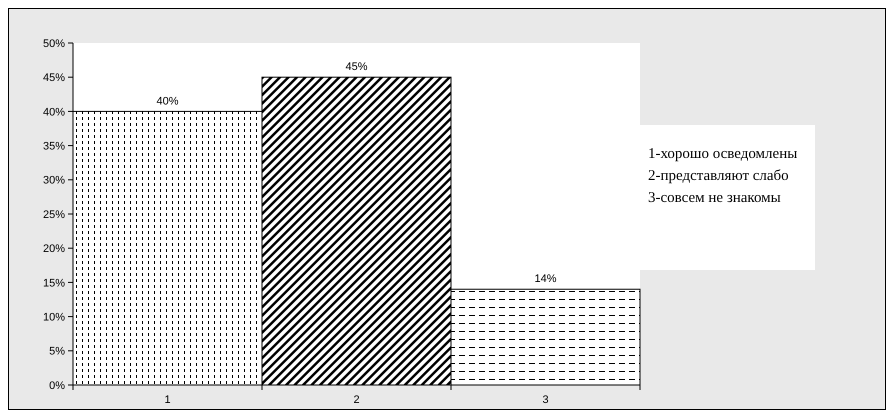  What do you see at coordinates (54, 214) in the screenshot?
I see `y-tick-label: 25%` at bounding box center [54, 214].